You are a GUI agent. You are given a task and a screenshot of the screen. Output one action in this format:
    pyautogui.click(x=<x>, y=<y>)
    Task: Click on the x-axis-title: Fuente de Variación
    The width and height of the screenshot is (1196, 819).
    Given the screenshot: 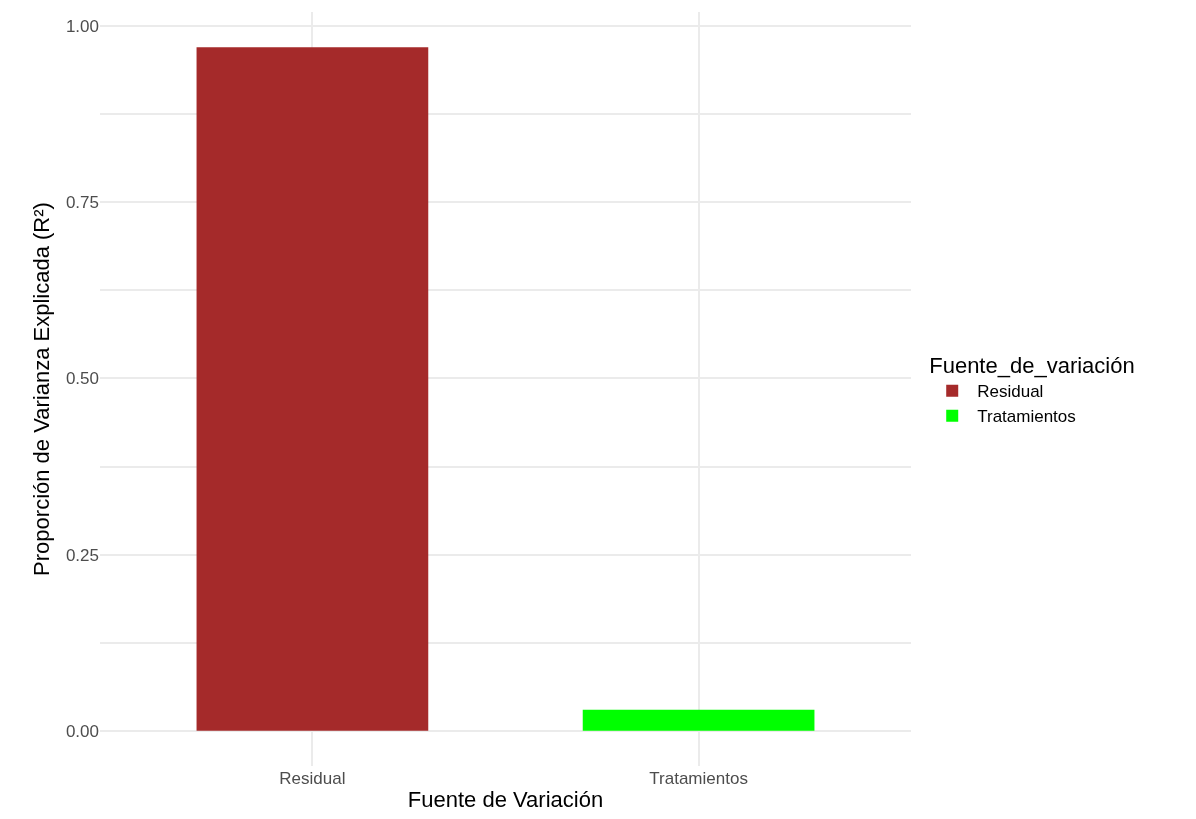 What is the action you would take?
    pyautogui.click(x=505, y=799)
    